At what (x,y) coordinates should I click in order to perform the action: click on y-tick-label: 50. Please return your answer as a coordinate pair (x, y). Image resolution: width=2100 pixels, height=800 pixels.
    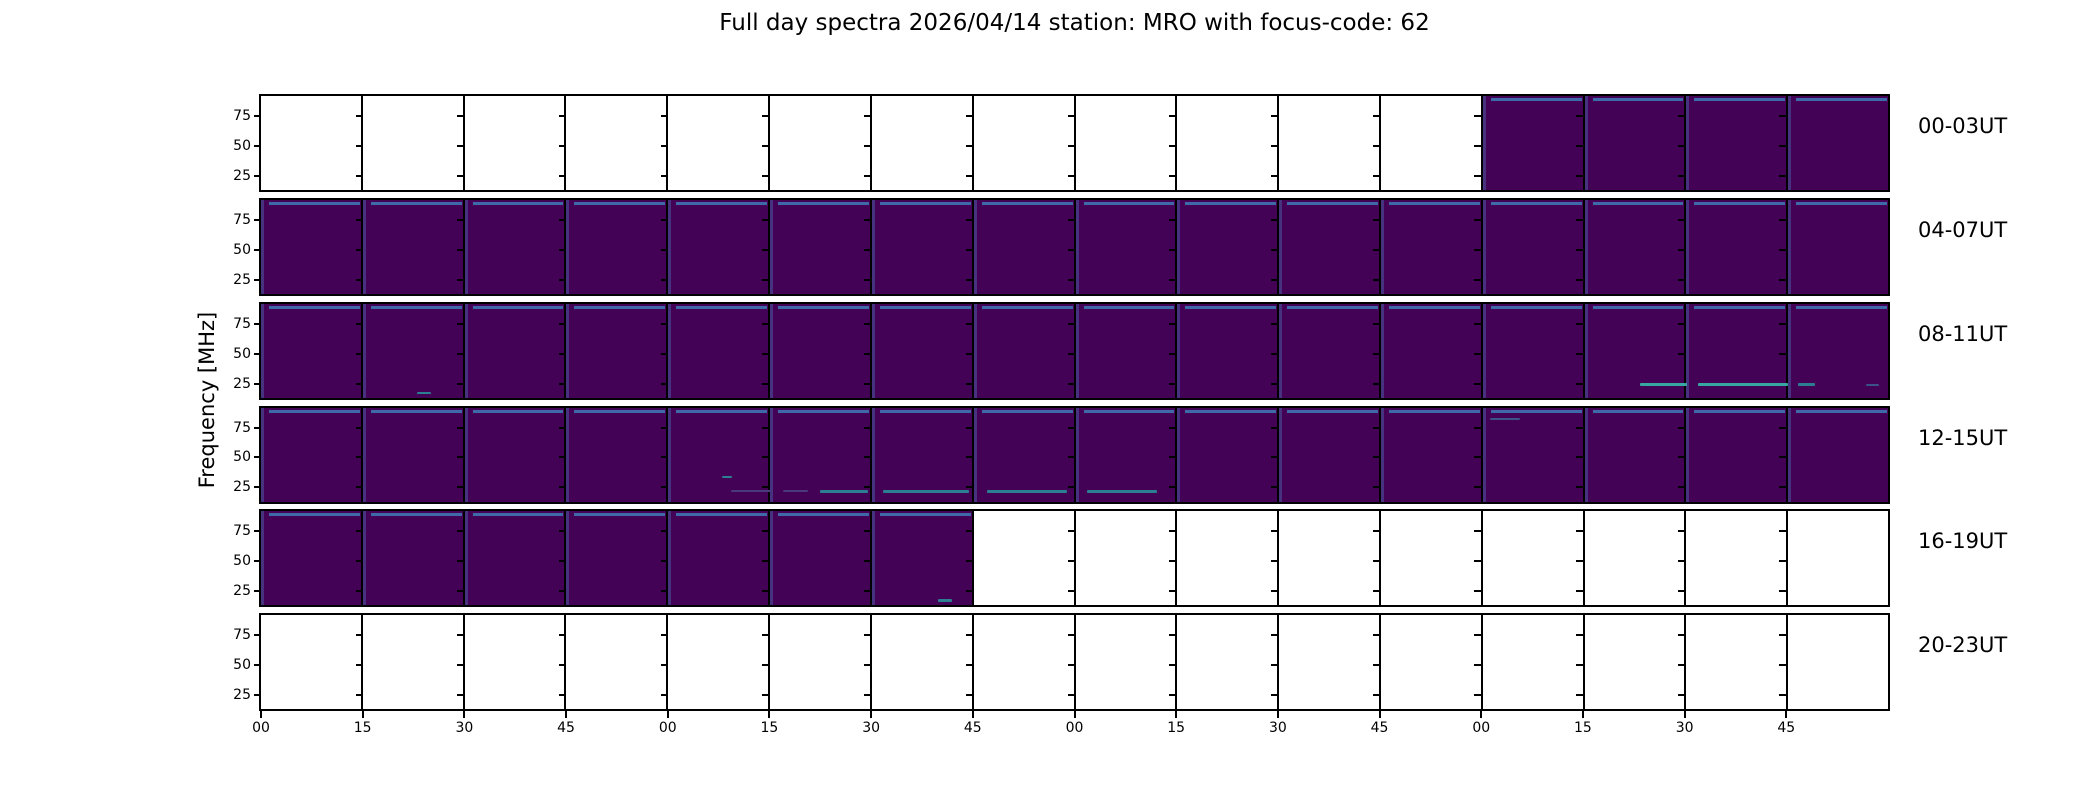
    Looking at the image, I should click on (242, 560).